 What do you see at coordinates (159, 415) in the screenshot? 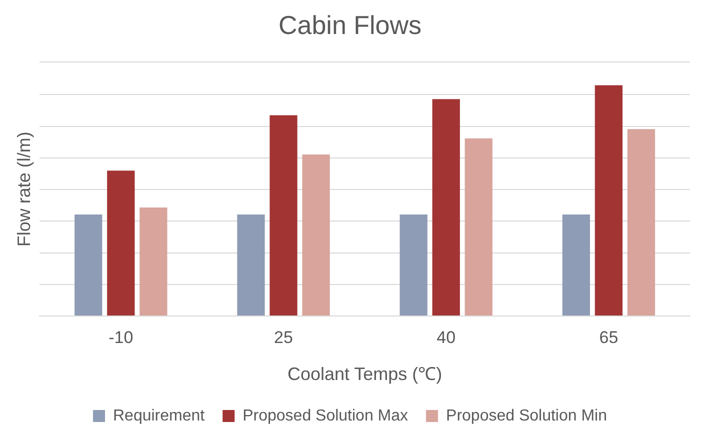
I see `legend-label: Requirement` at bounding box center [159, 415].